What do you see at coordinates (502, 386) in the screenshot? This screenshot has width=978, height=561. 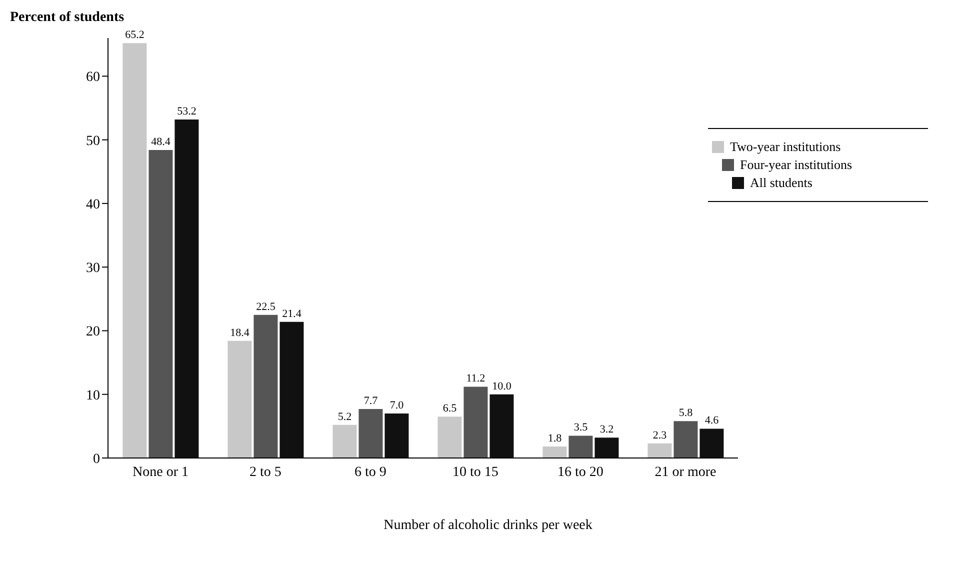 I see `data-label: 10.0` at bounding box center [502, 386].